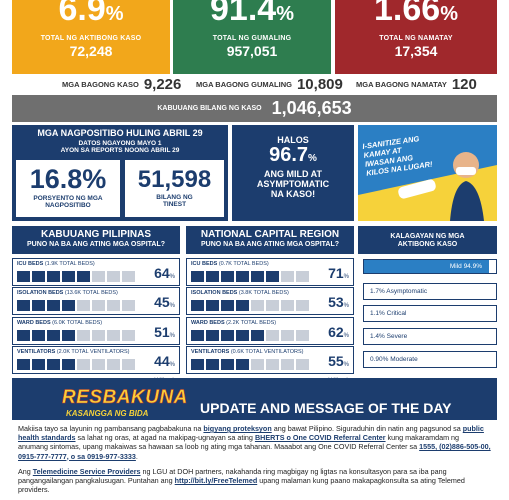 The width and height of the screenshot is (509, 500). I want to click on recovered-value: 957,051, so click(252, 51).